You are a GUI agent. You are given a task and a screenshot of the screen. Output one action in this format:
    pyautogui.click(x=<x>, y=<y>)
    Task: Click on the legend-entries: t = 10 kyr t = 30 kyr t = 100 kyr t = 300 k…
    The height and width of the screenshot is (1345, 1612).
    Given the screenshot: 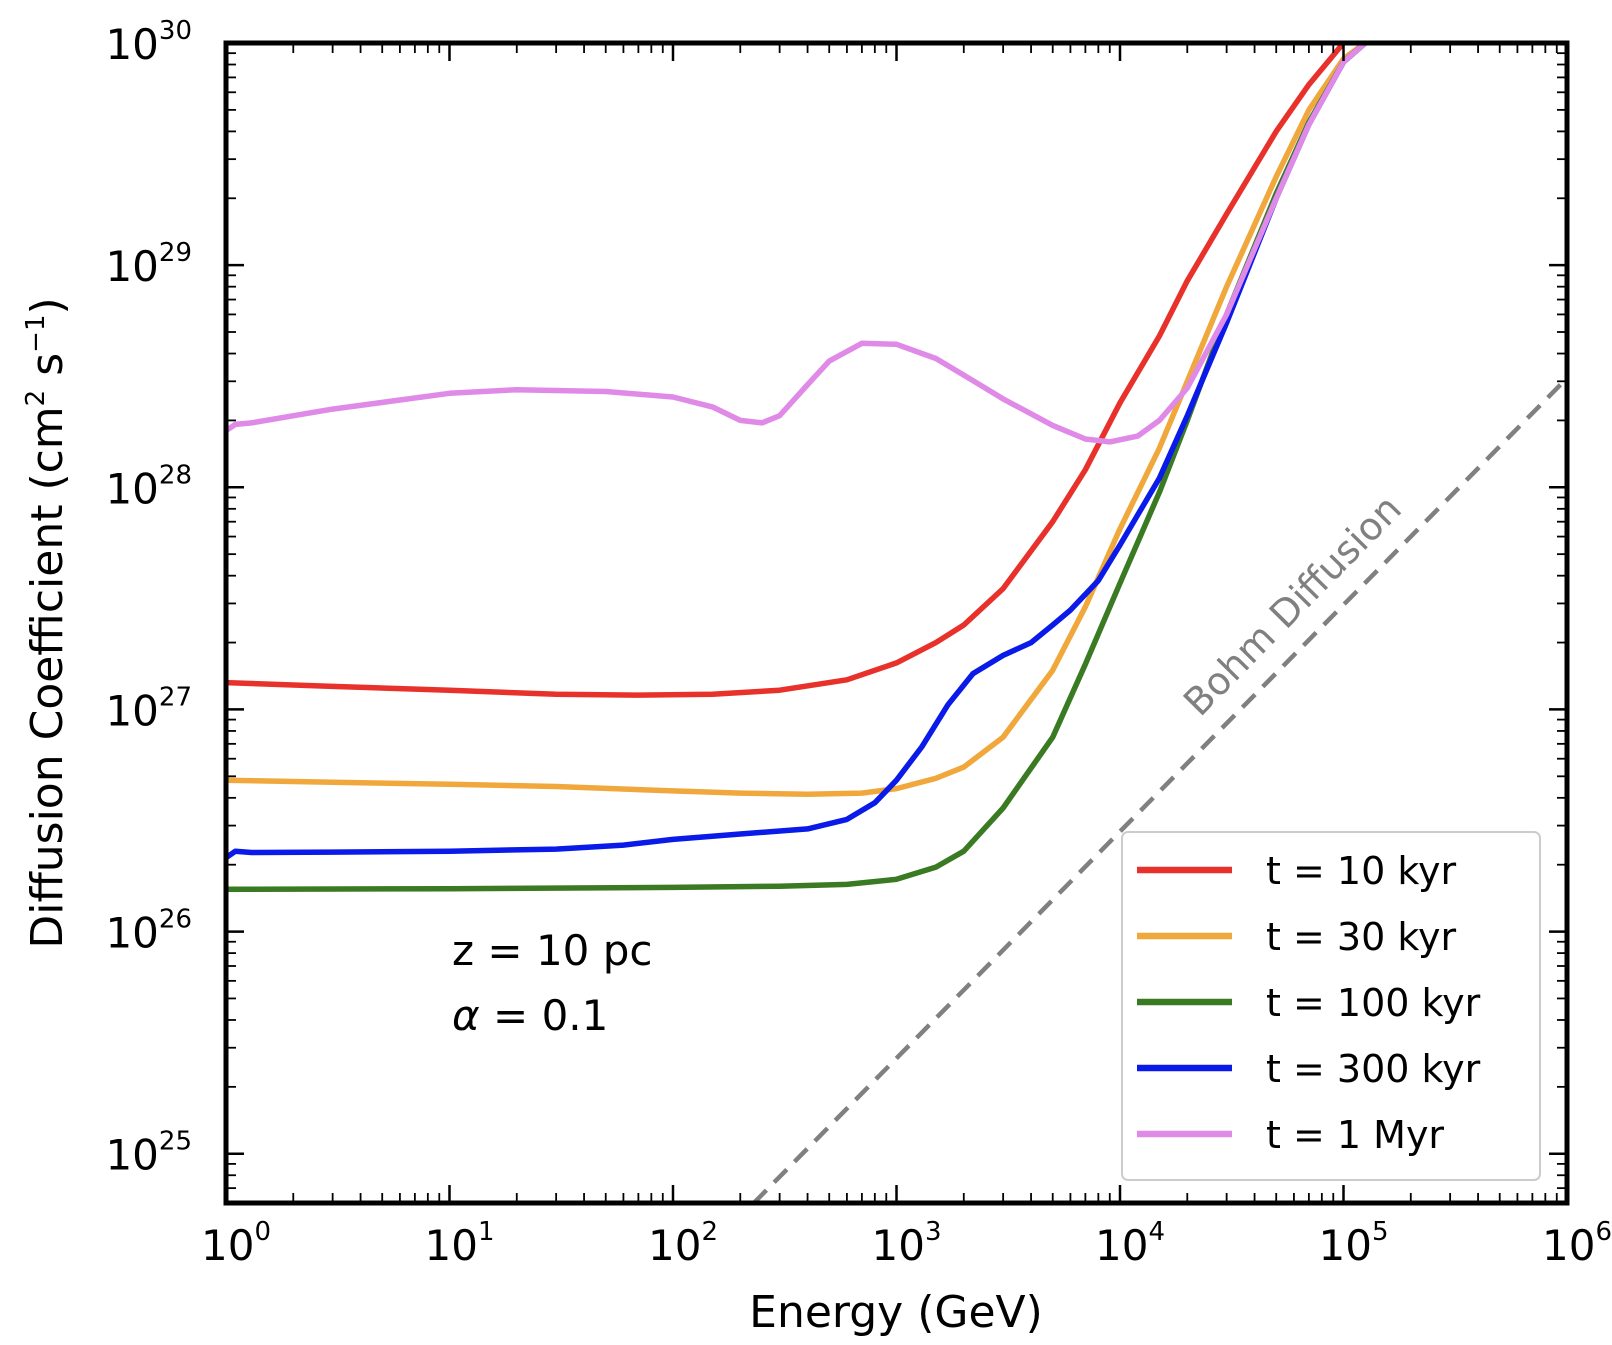 What is the action you would take?
    pyautogui.click(x=1309, y=1003)
    